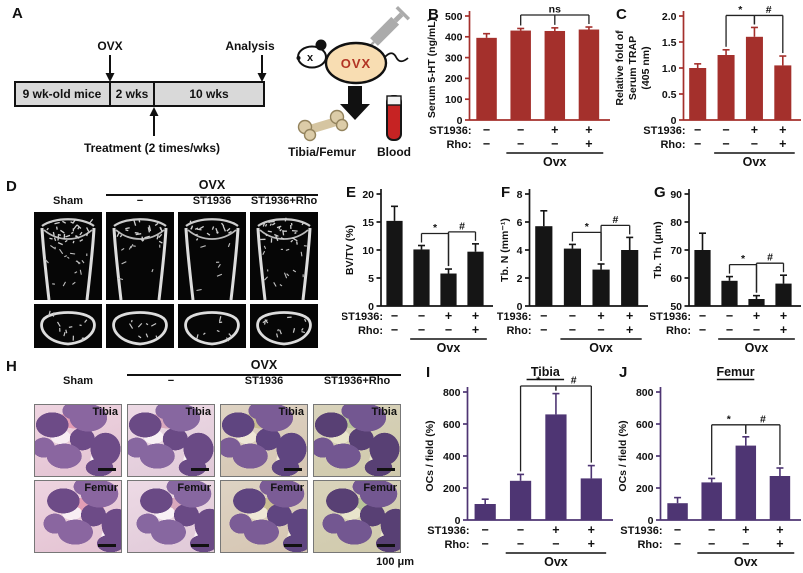 The width and height of the screenshot is (803, 573). What do you see at coordinates (555, 10) in the screenshot?
I see `sig-label: ns` at bounding box center [555, 10].